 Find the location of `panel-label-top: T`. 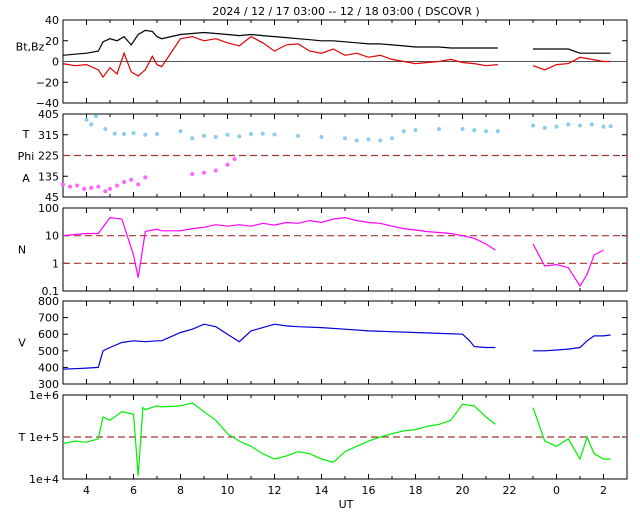

panel-label-top: T is located at coordinates (26, 134).